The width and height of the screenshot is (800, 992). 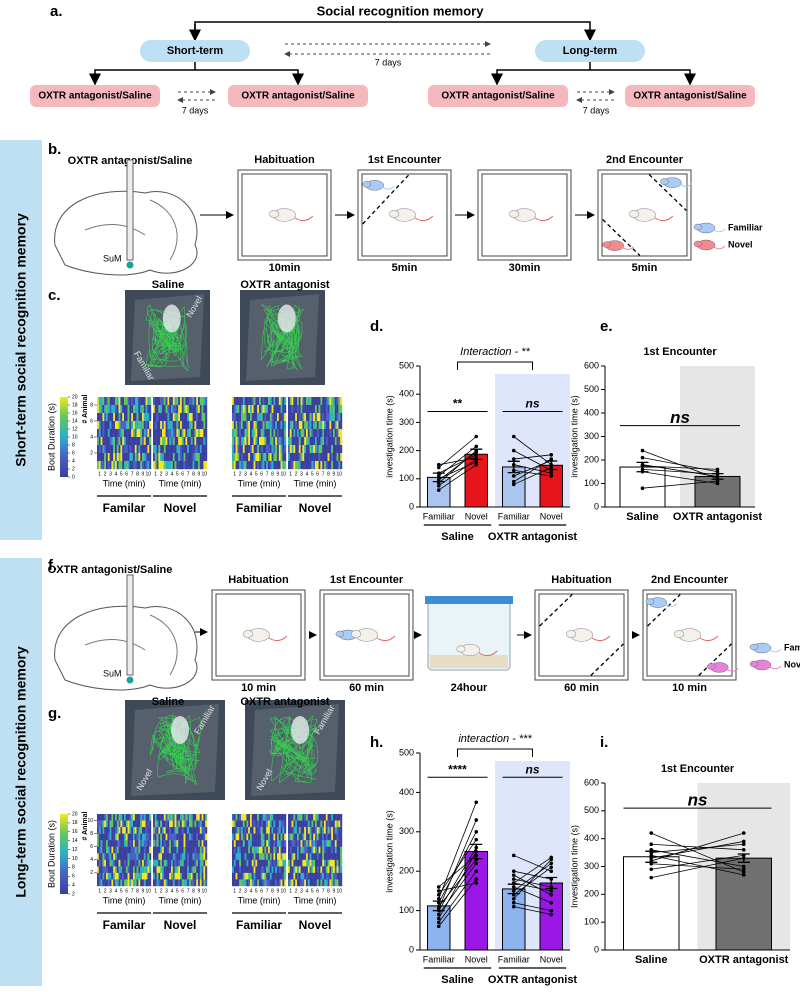 What do you see at coordinates (438, 926) in the screenshot?
I see `subject-point` at bounding box center [438, 926].